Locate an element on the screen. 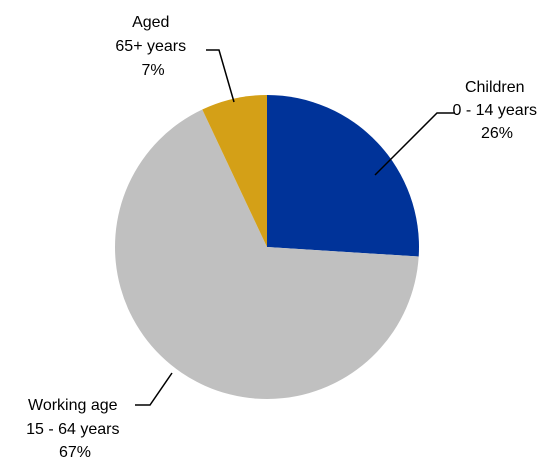  slice-percent-aged: 7% is located at coordinates (152, 70).